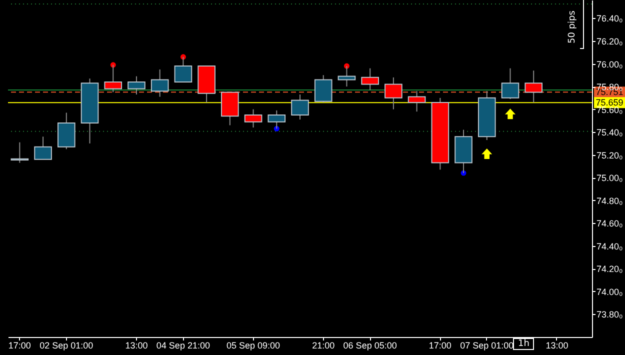 Image resolution: width=625 pixels, height=355 pixels. What do you see at coordinates (610, 315) in the screenshot?
I see `y-tick-label: 73.80₀` at bounding box center [610, 315].